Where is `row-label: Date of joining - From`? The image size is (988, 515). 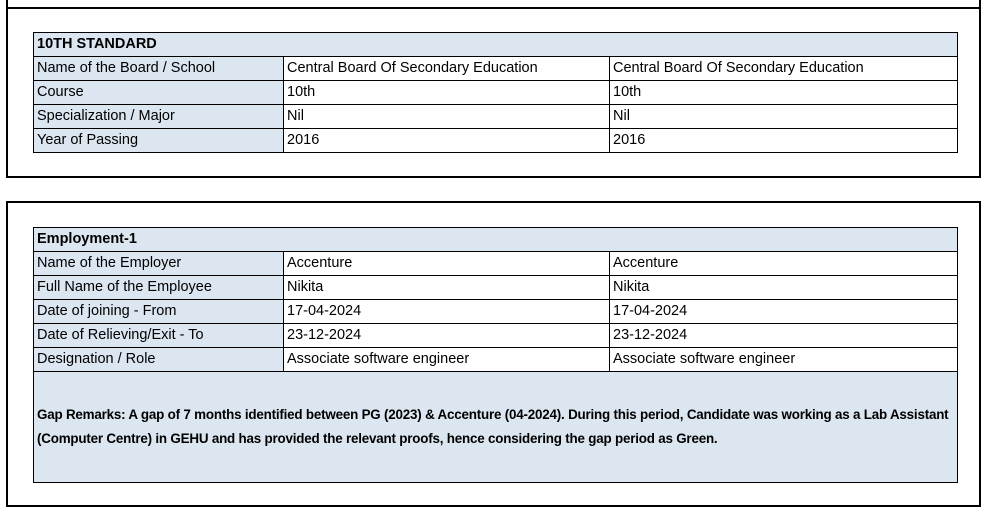 row-label: Date of joining - From is located at coordinates (158, 311).